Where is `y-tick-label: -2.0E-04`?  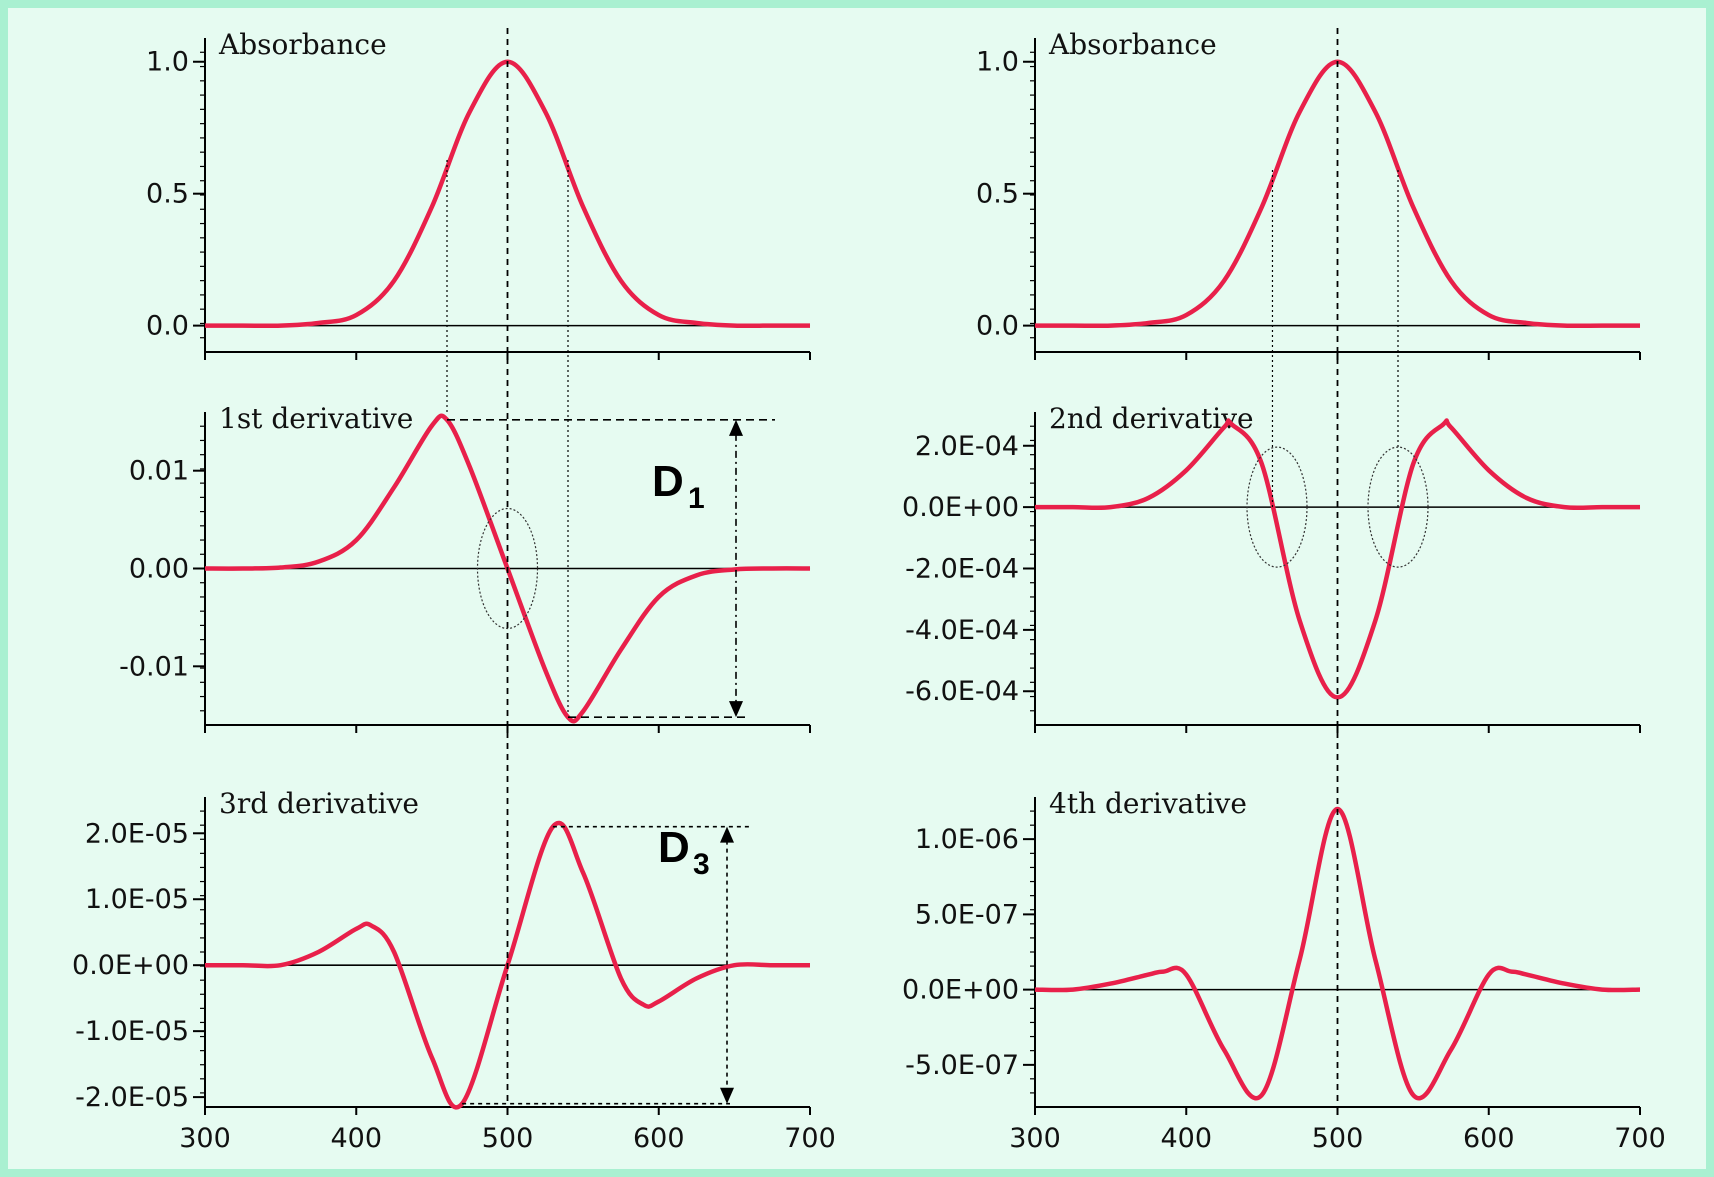 y-tick-label: -2.0E-04 is located at coordinates (962, 569).